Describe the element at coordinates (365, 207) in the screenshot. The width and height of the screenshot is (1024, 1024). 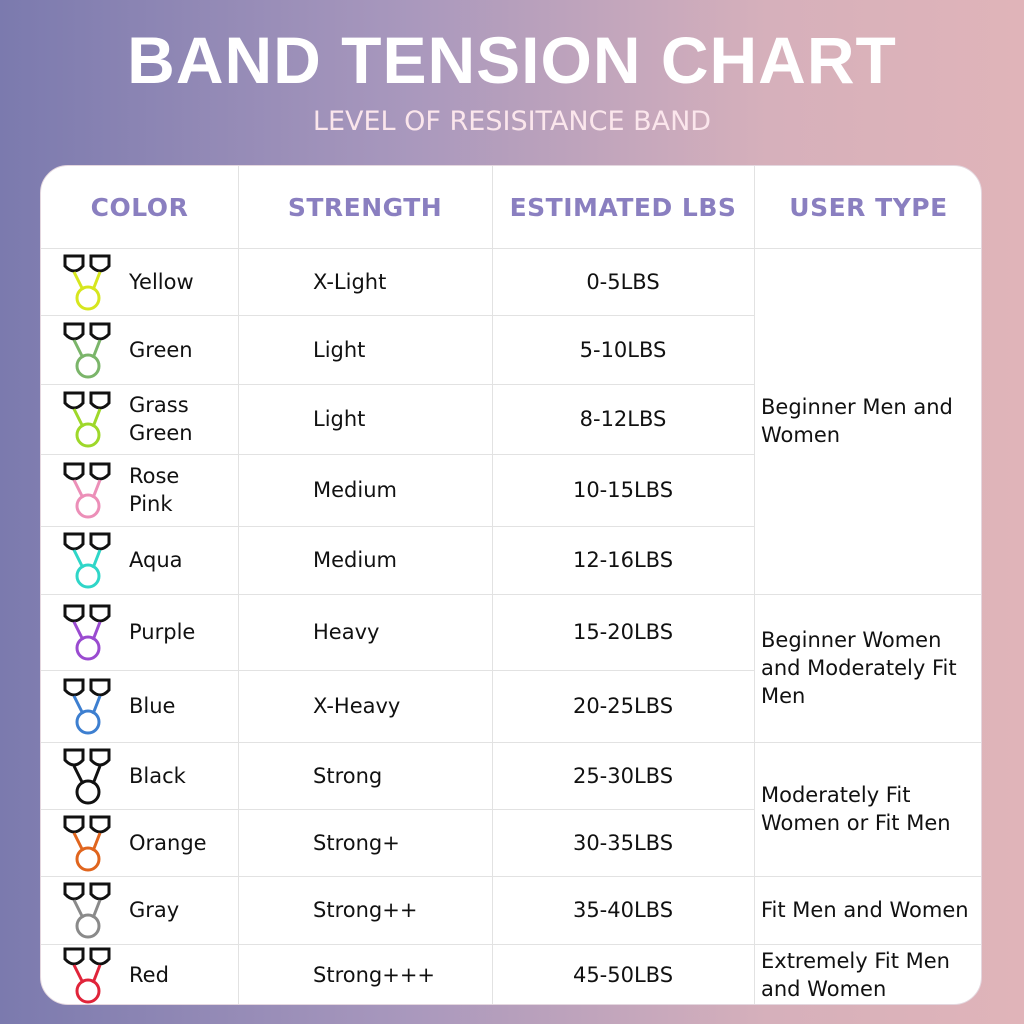
I see `column-header: STRENGTH` at that location.